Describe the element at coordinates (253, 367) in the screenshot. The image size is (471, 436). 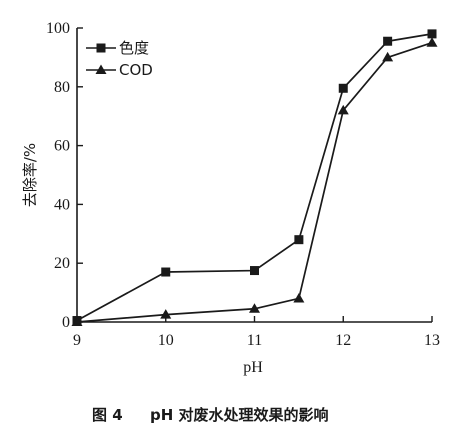
I see `x-axis-label: pH` at that location.